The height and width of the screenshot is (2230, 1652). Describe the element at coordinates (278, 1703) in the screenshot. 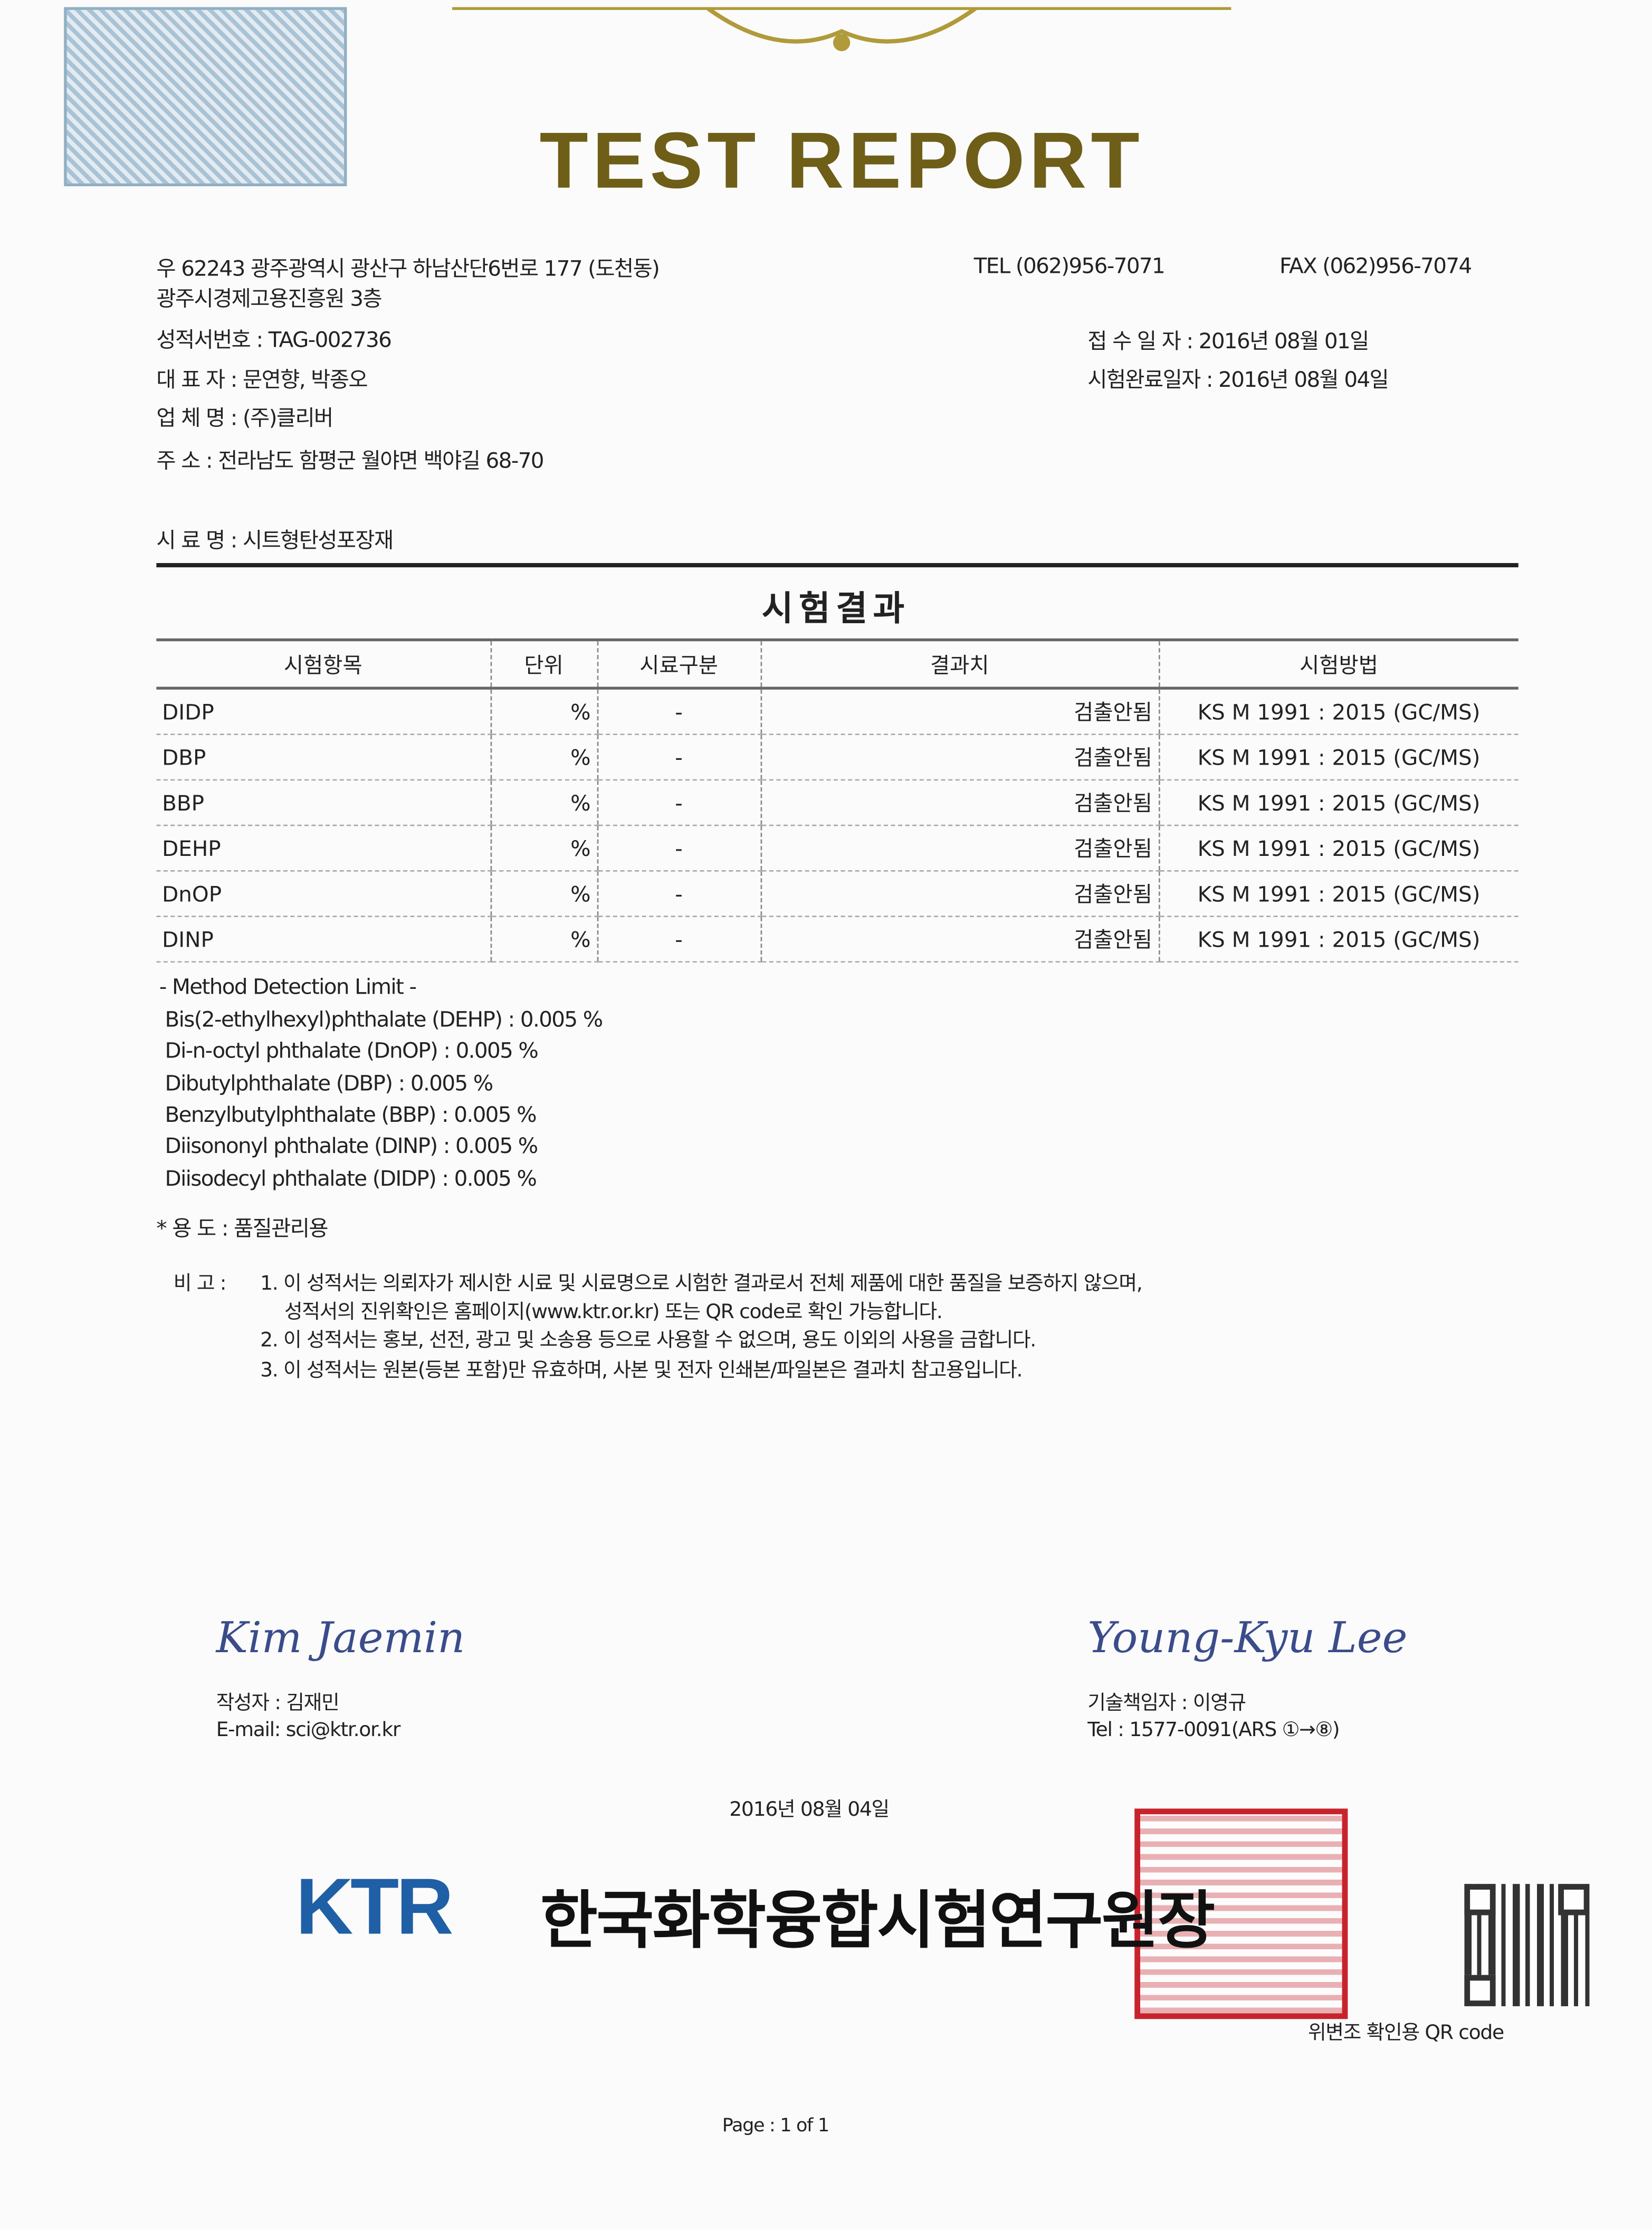

I see `author-name: 작성자 : 김재민` at that location.